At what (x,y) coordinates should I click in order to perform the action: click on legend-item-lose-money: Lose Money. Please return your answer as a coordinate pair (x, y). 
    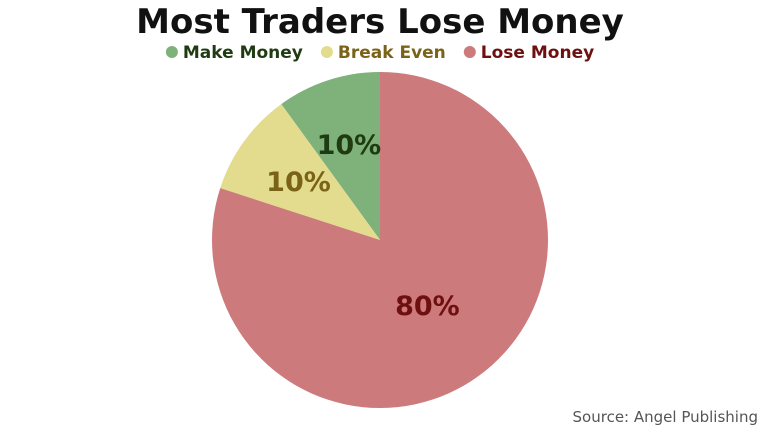
    Looking at the image, I should click on (528, 53).